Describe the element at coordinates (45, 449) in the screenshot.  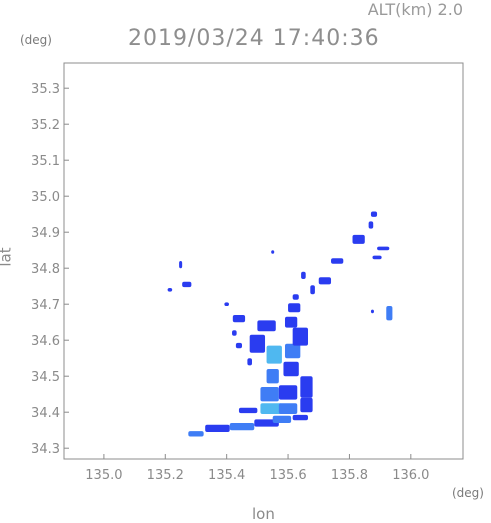
I see `y-tick-label: 34.3` at that location.